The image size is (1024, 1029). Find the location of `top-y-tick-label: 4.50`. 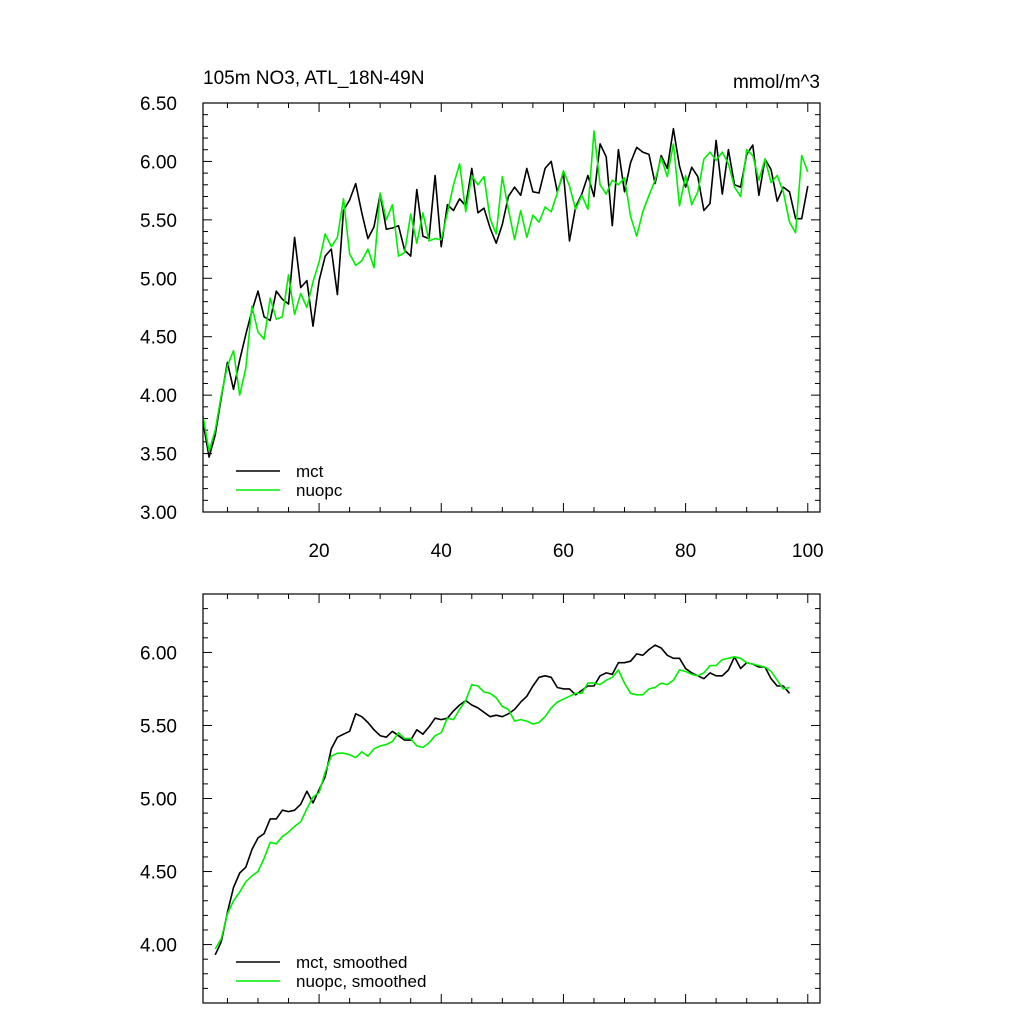

top-y-tick-label: 4.50 is located at coordinates (158, 338).